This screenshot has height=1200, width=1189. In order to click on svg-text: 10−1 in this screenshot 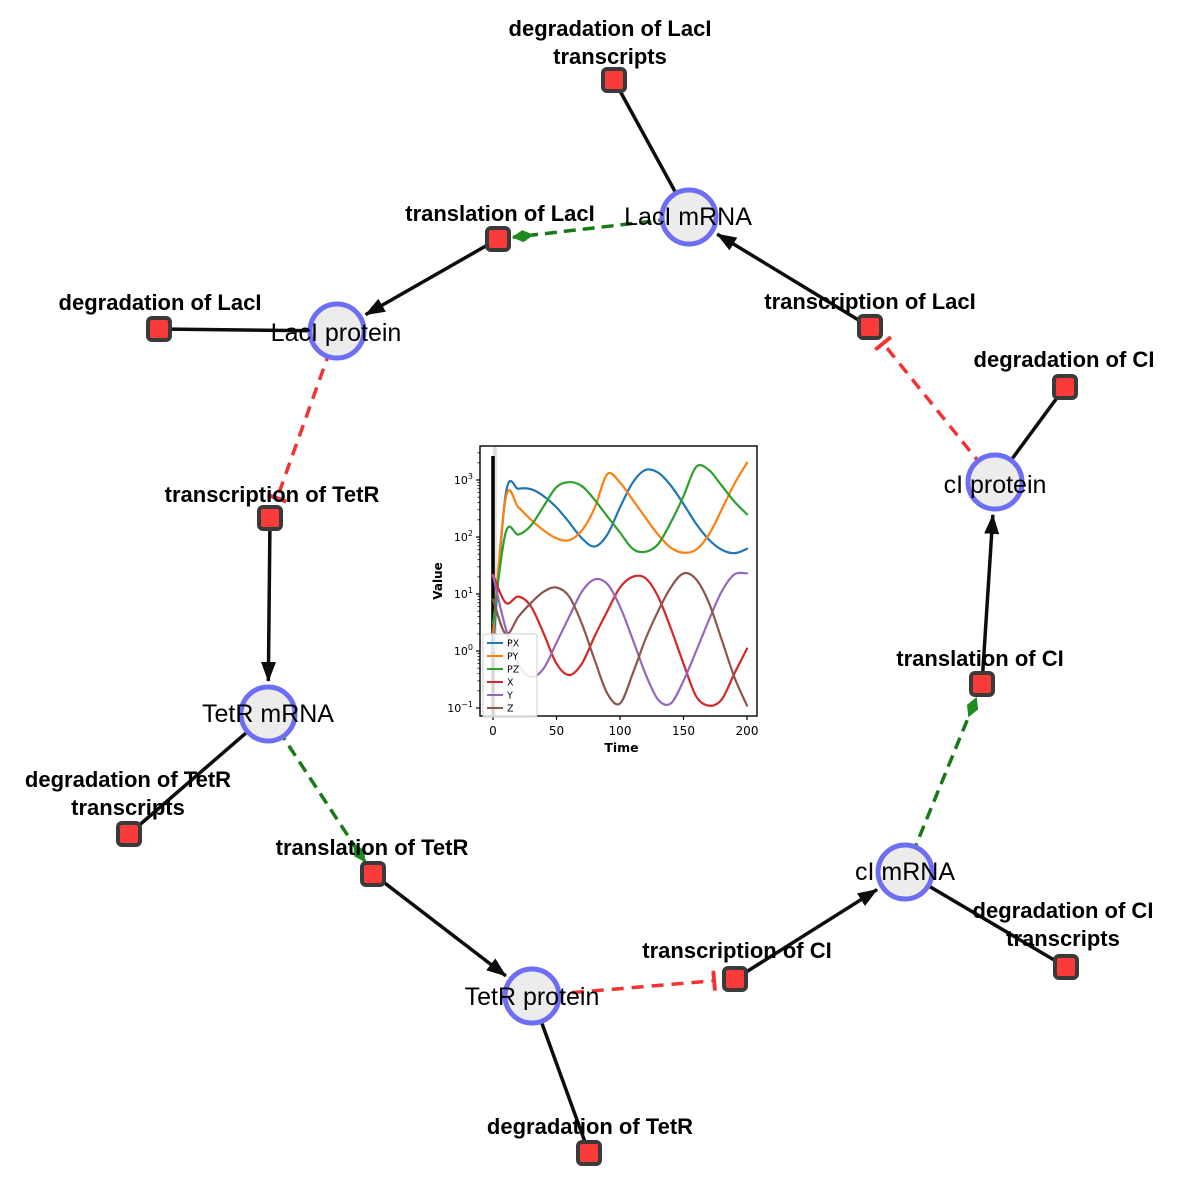, I will do `click(460, 707)`.